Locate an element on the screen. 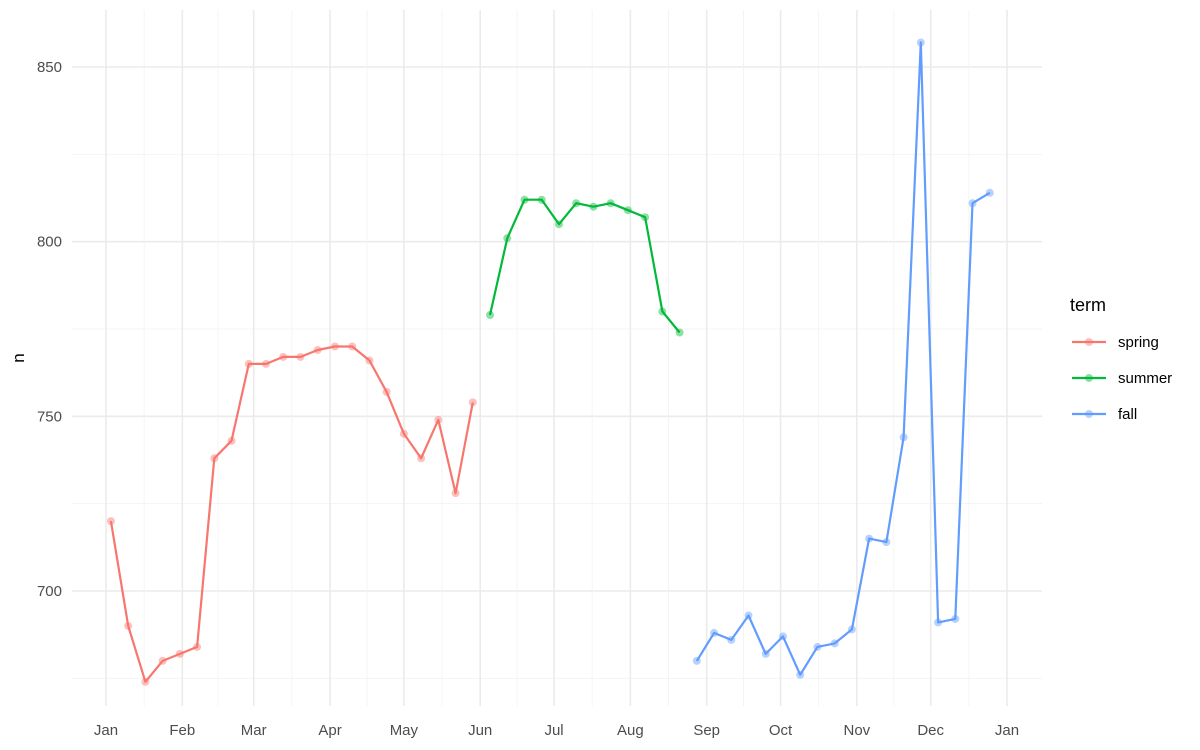 The width and height of the screenshot is (1200, 750). x-tick-label: Mar is located at coordinates (254, 730).